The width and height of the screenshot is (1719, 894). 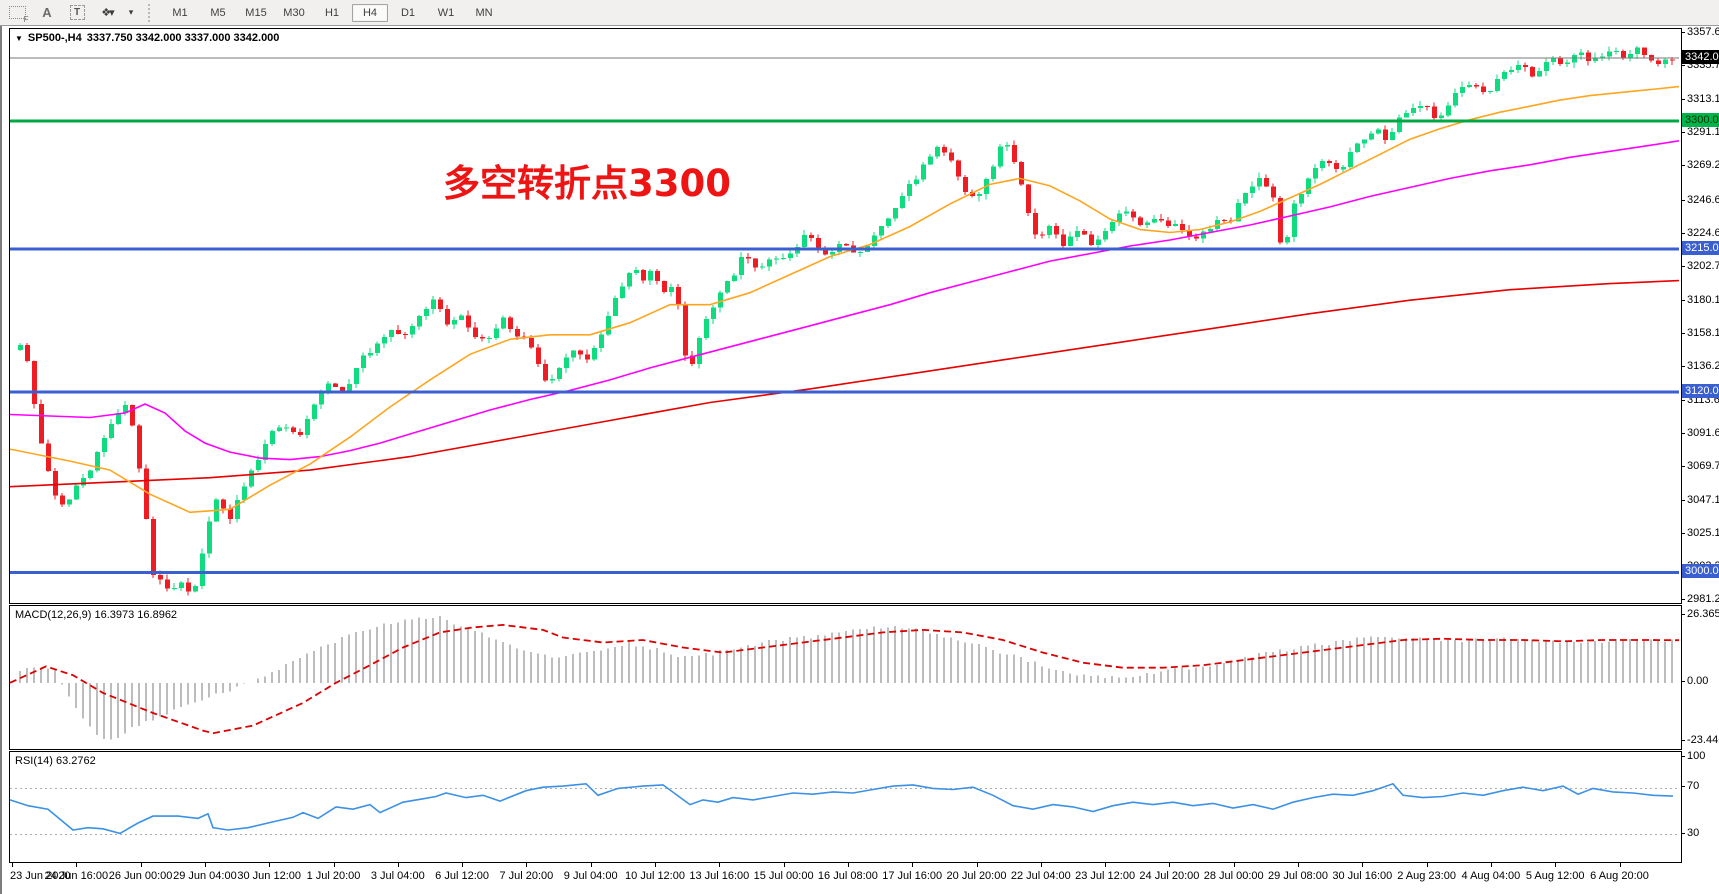 What do you see at coordinates (1690, 833) in the screenshot?
I see `rsi-axis-label: 30` at bounding box center [1690, 833].